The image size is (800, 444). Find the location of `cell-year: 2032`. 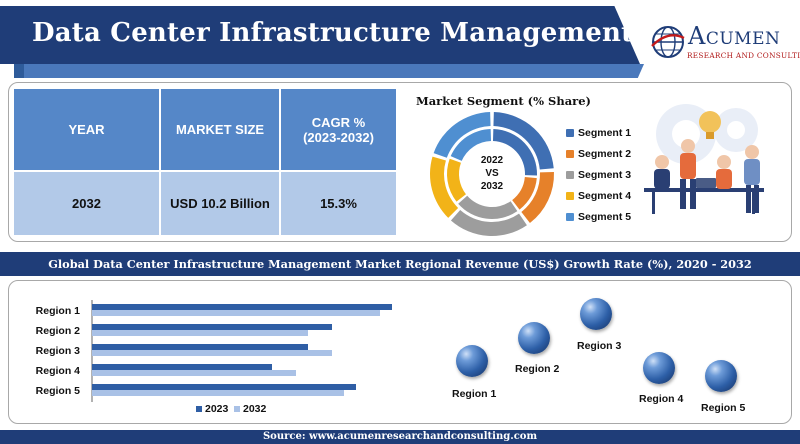

cell-year: 2032 is located at coordinates (87, 202).